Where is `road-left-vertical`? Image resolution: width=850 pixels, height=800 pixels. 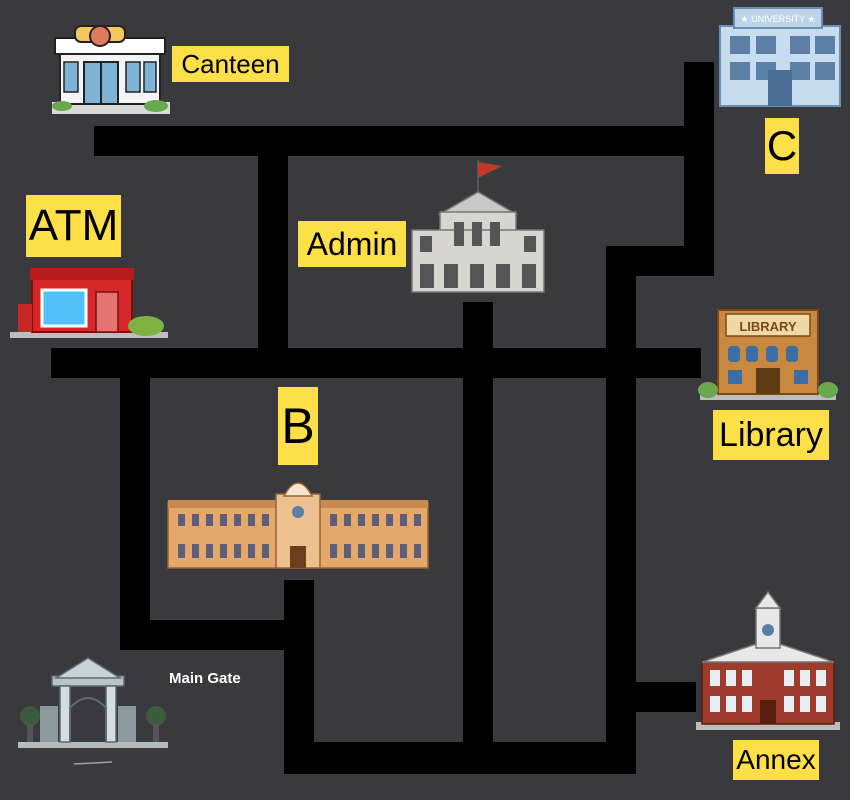
road-left-vertical is located at coordinates (135, 499).